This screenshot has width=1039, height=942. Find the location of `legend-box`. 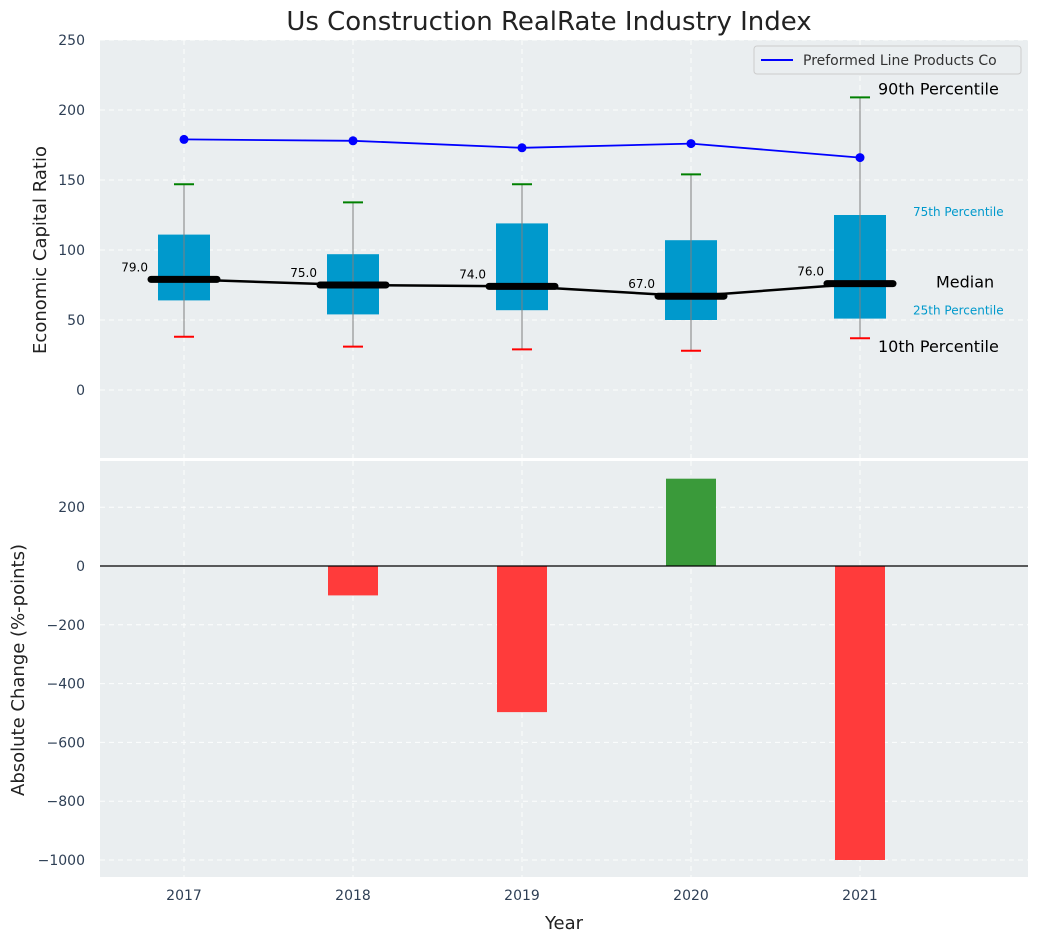

legend-box is located at coordinates (887, 60).